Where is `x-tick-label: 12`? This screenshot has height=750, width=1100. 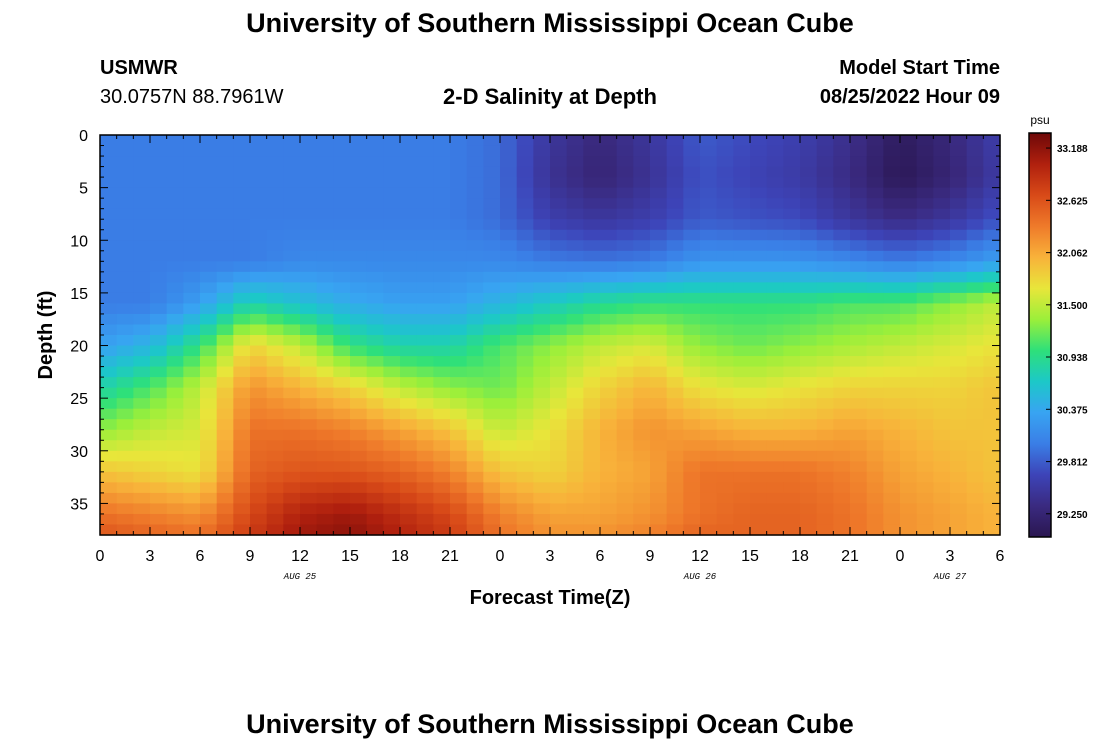 x-tick-label: 12 is located at coordinates (700, 556).